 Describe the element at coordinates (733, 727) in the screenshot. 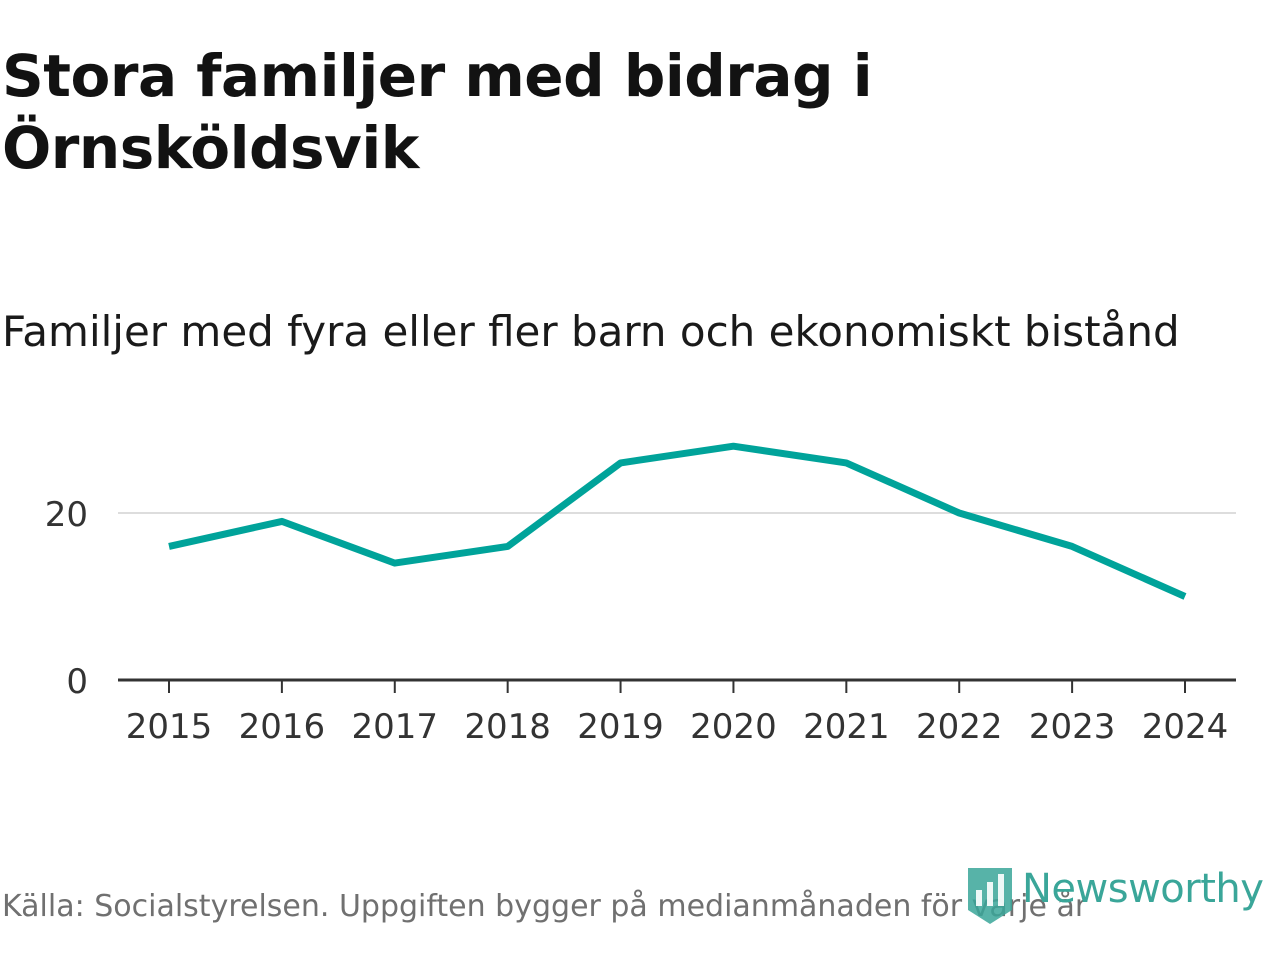

I see `x-tick-label-2020: 2020` at that location.